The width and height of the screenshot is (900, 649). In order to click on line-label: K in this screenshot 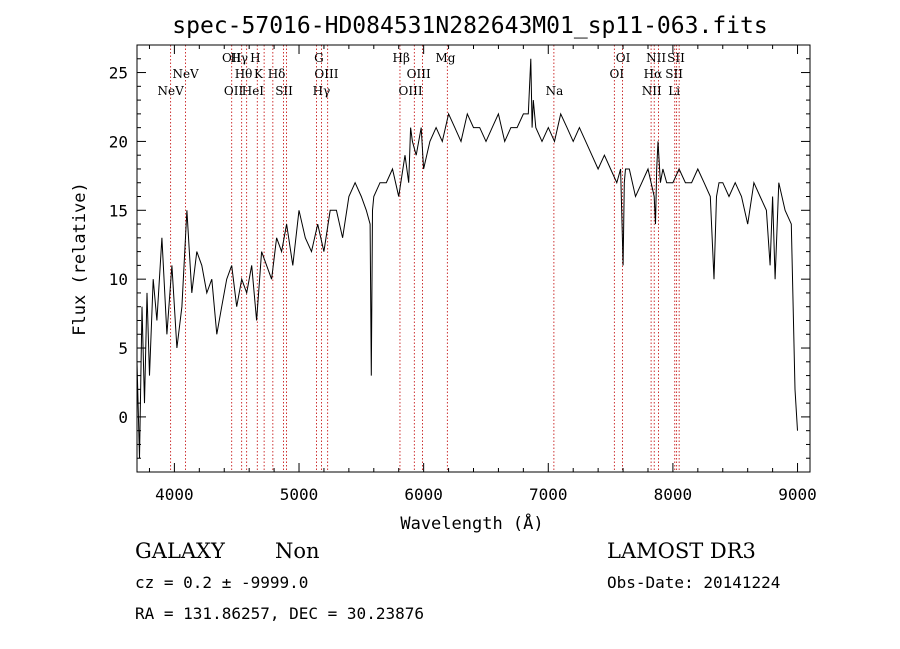, I will do `click(259, 74)`.